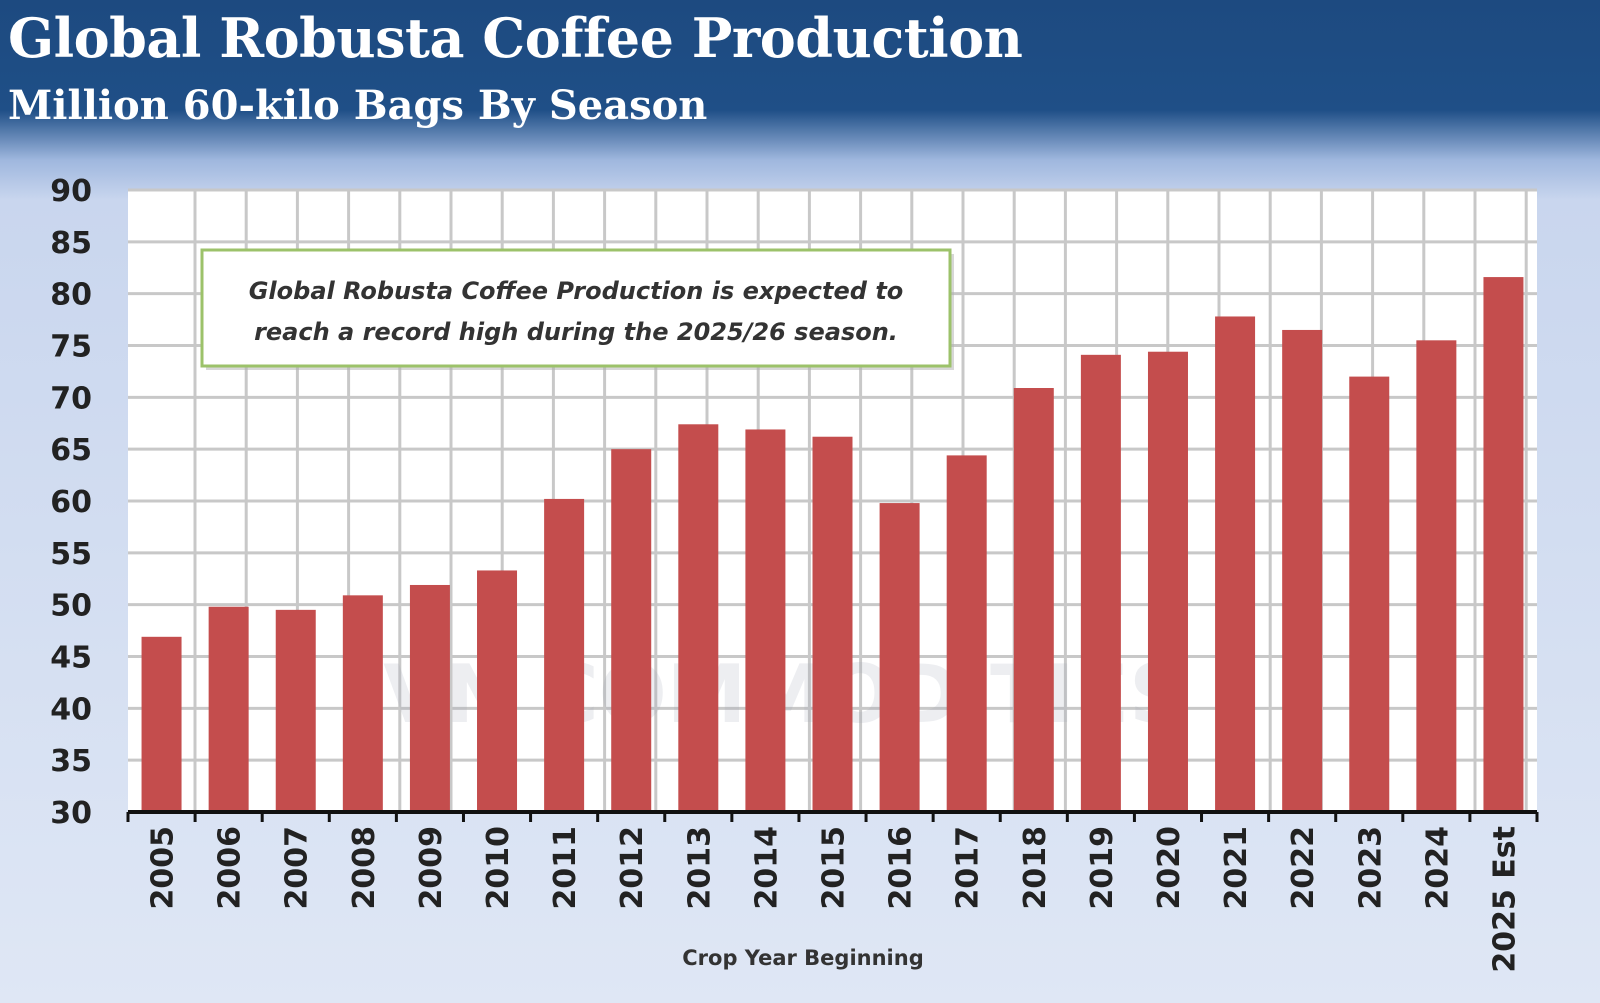 Image resolution: width=1600 pixels, height=1003 pixels. What do you see at coordinates (1436, 576) in the screenshot?
I see `bar-2024` at bounding box center [1436, 576].